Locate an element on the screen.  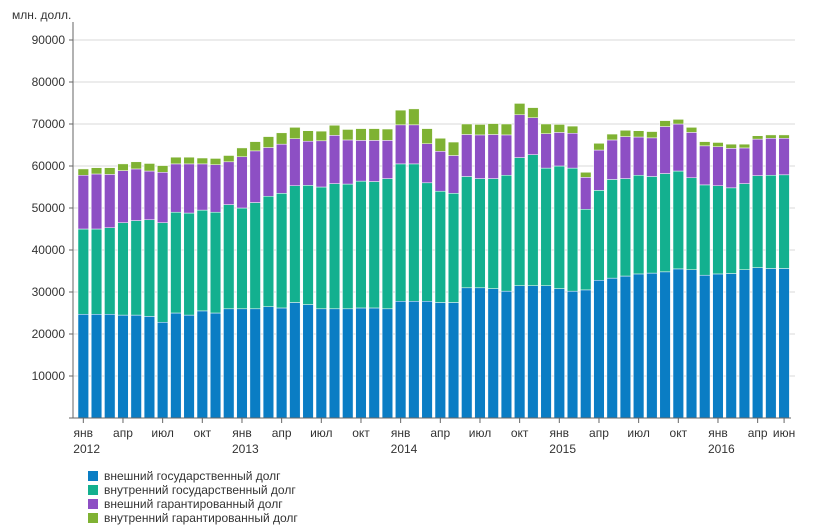
legend-swatch is located at coordinates (93, 476).